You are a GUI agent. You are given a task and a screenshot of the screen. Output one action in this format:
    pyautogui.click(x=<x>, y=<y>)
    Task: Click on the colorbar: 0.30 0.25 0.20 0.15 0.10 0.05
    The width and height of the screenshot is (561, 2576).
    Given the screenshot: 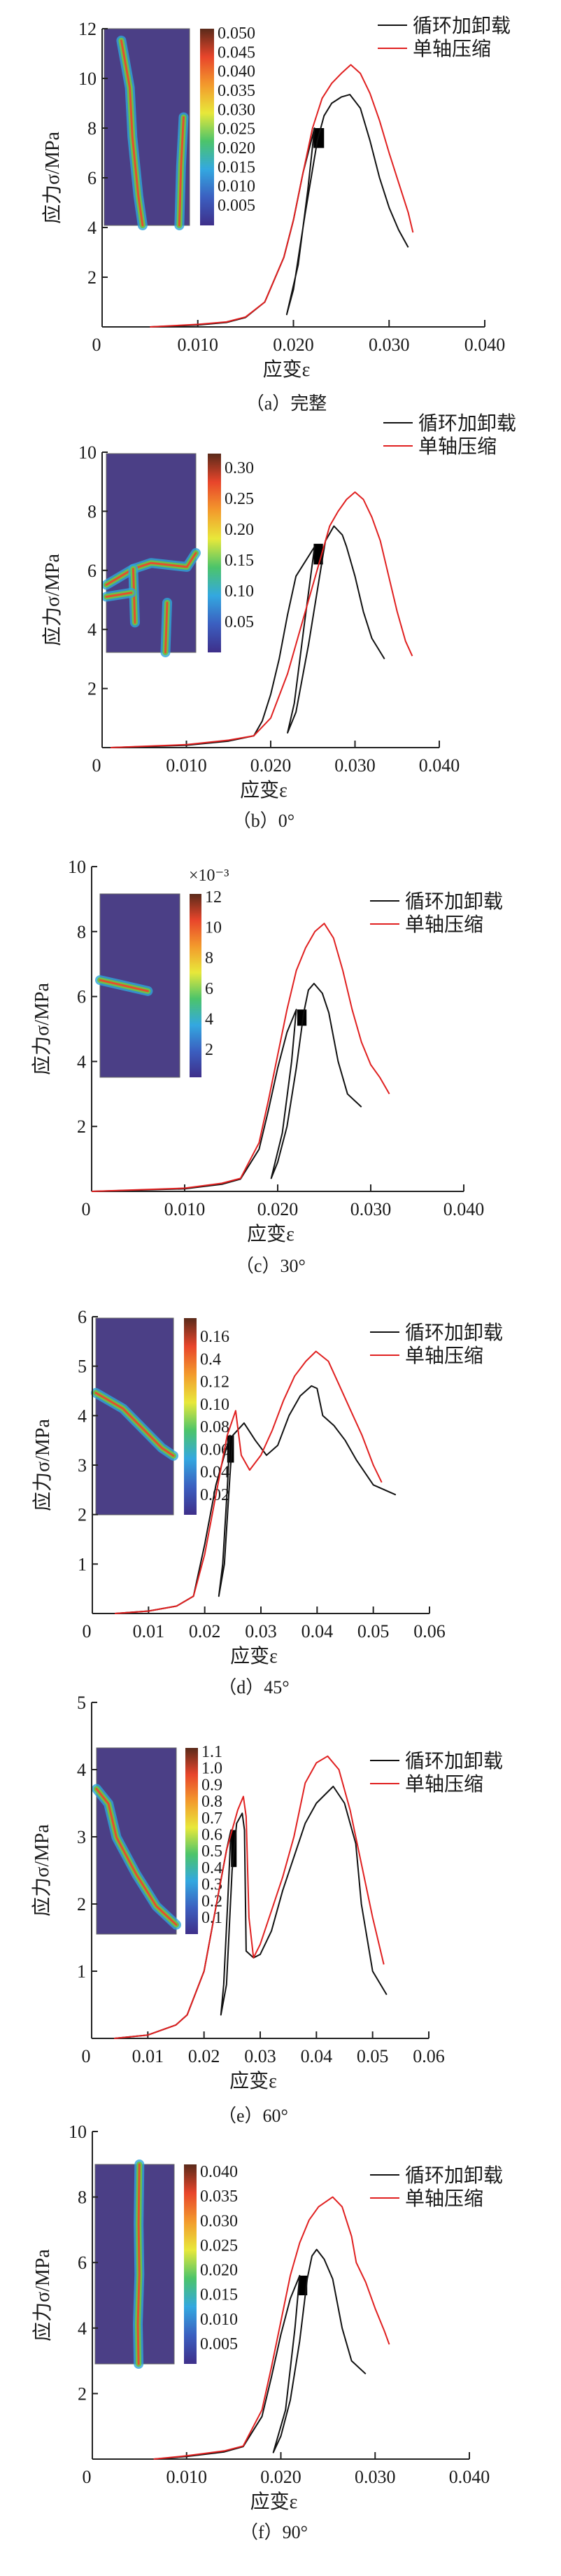 What is the action you would take?
    pyautogui.click(x=231, y=553)
    